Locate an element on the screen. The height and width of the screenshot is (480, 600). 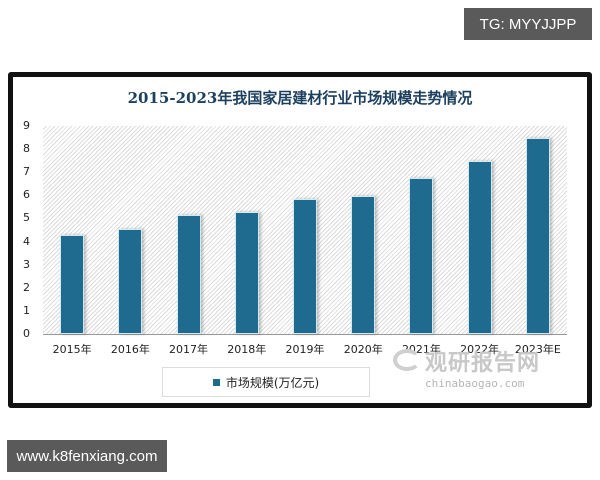
y-tick-label: 3 is located at coordinates (26, 264).